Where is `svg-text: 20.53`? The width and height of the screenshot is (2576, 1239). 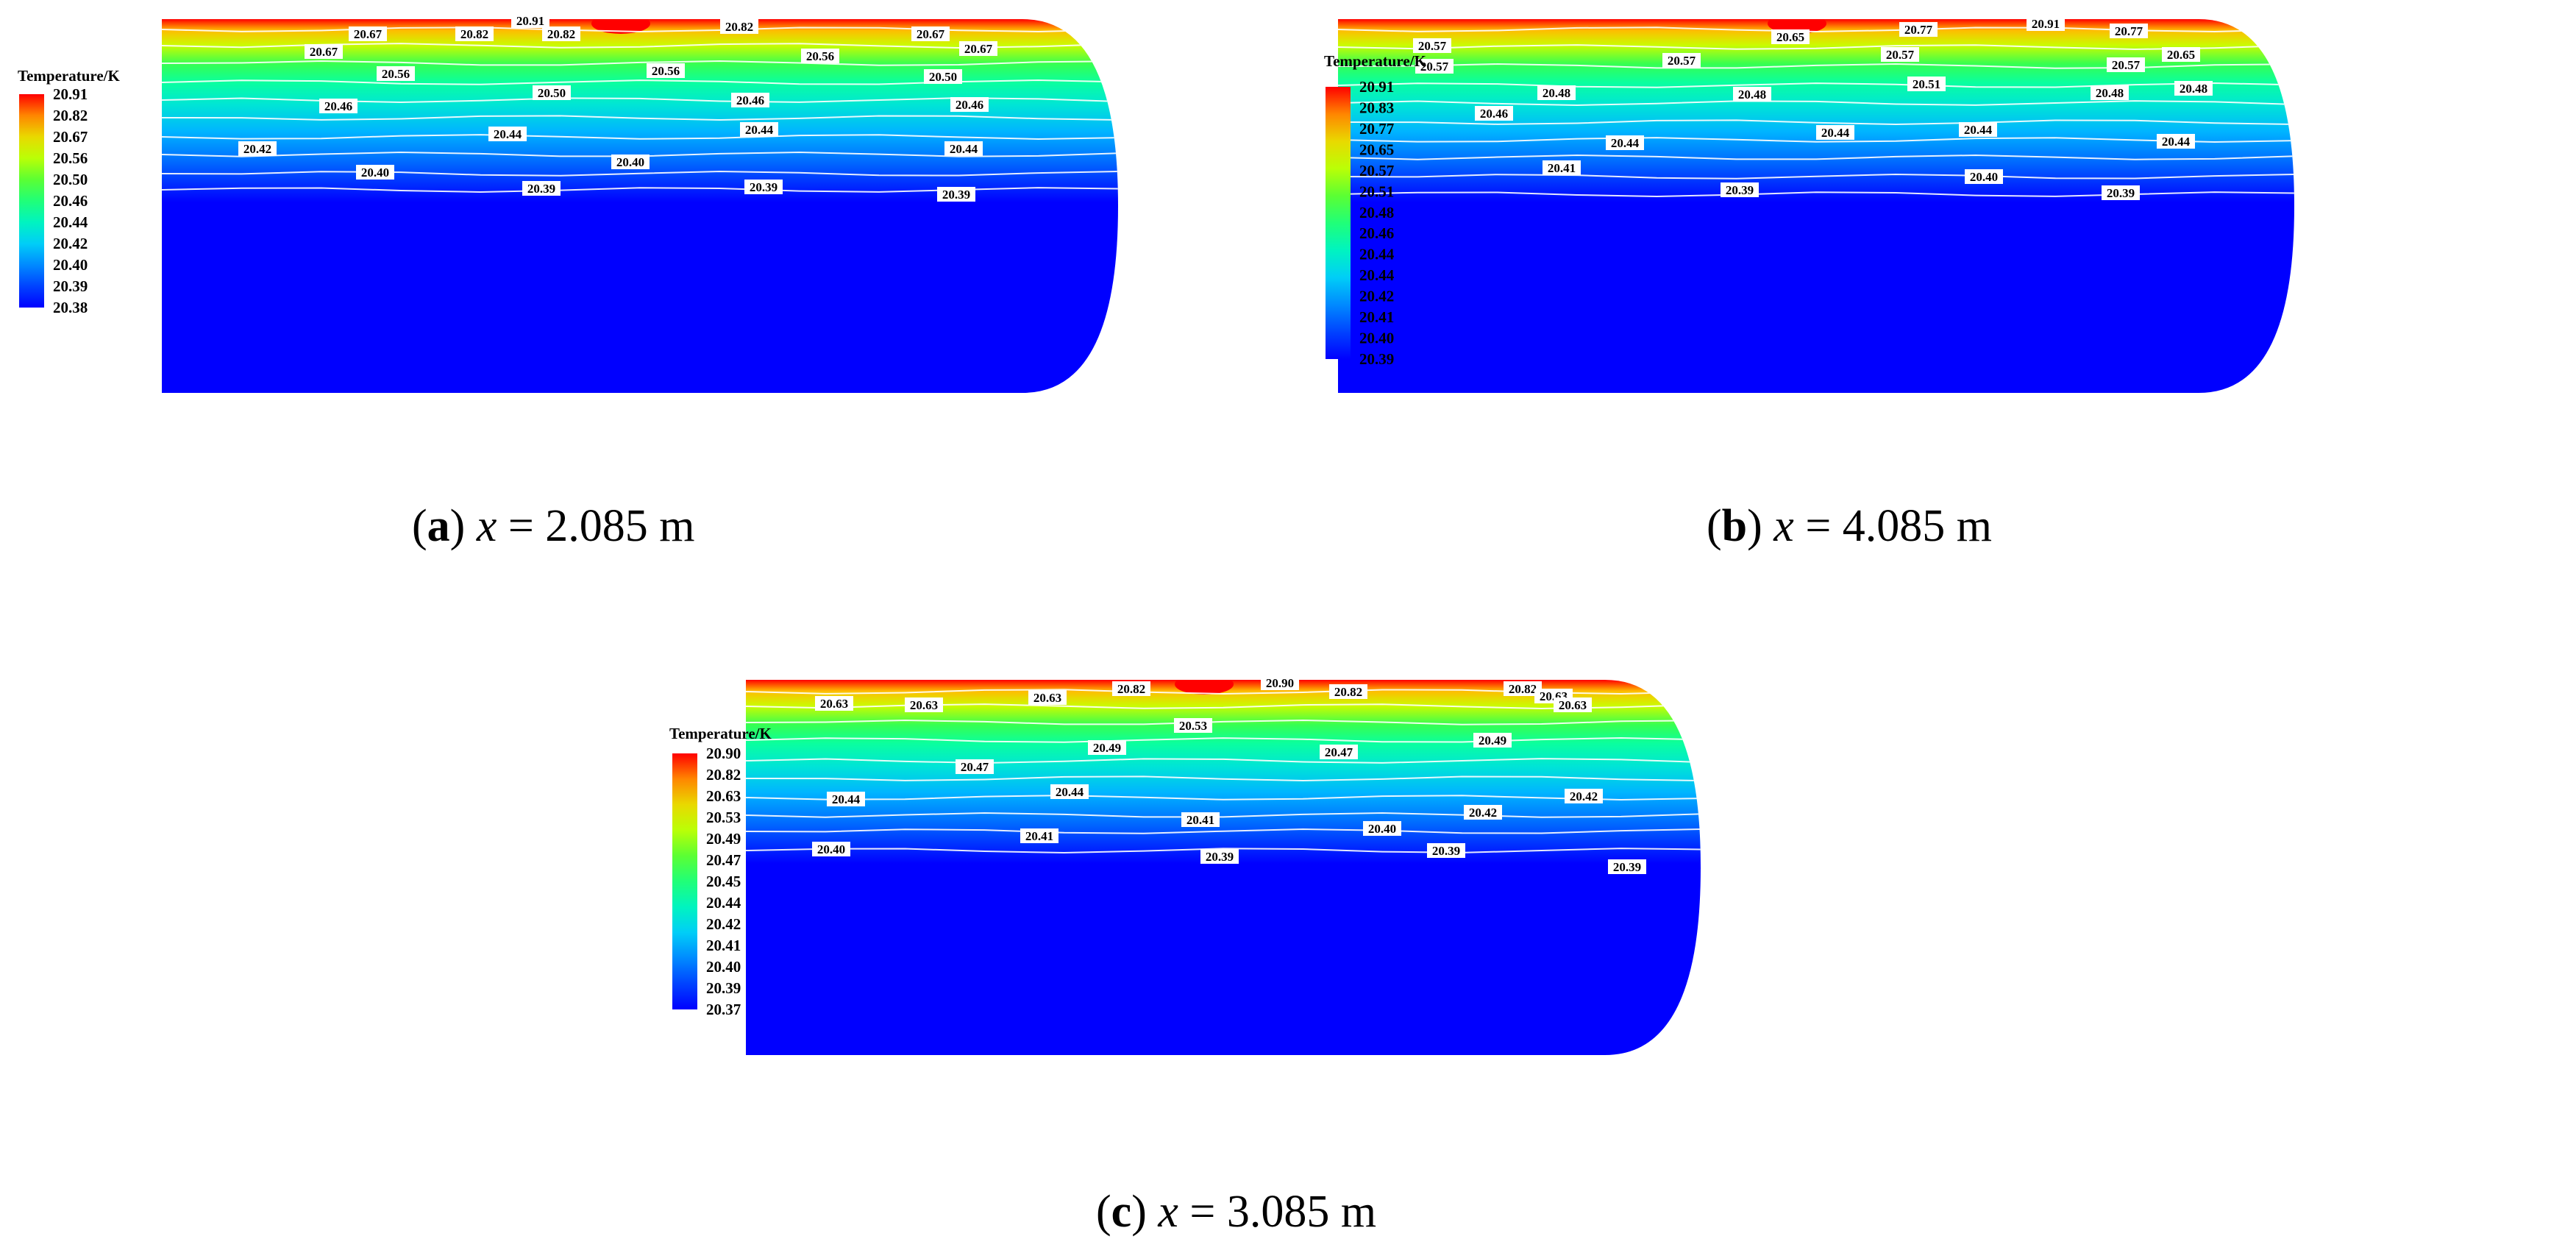
svg-text: 20.53 is located at coordinates (1193, 726).